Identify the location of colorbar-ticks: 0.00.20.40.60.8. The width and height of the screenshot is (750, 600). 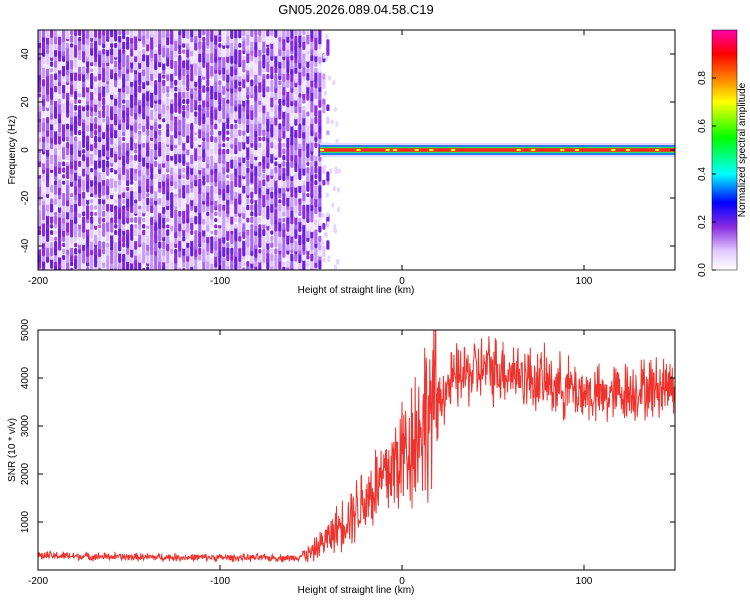
(706, 174).